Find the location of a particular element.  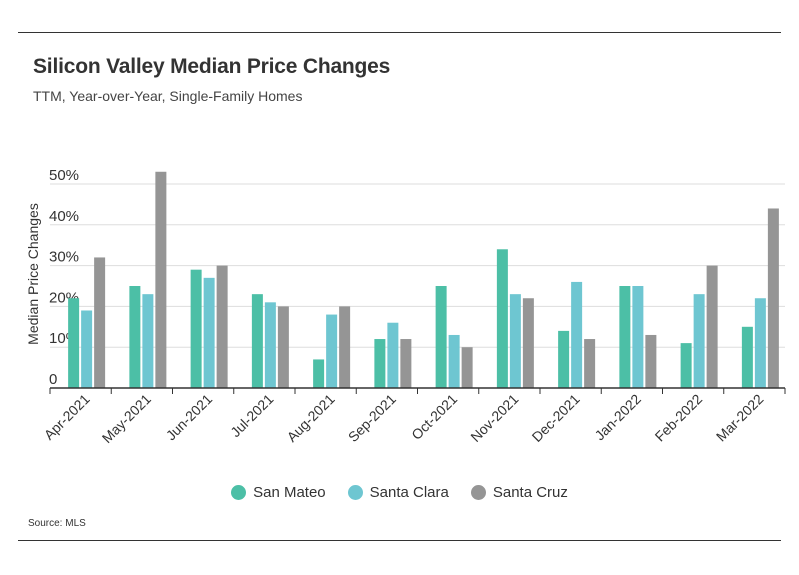

legend-item-san-mateo: San Mateo is located at coordinates (278, 492).